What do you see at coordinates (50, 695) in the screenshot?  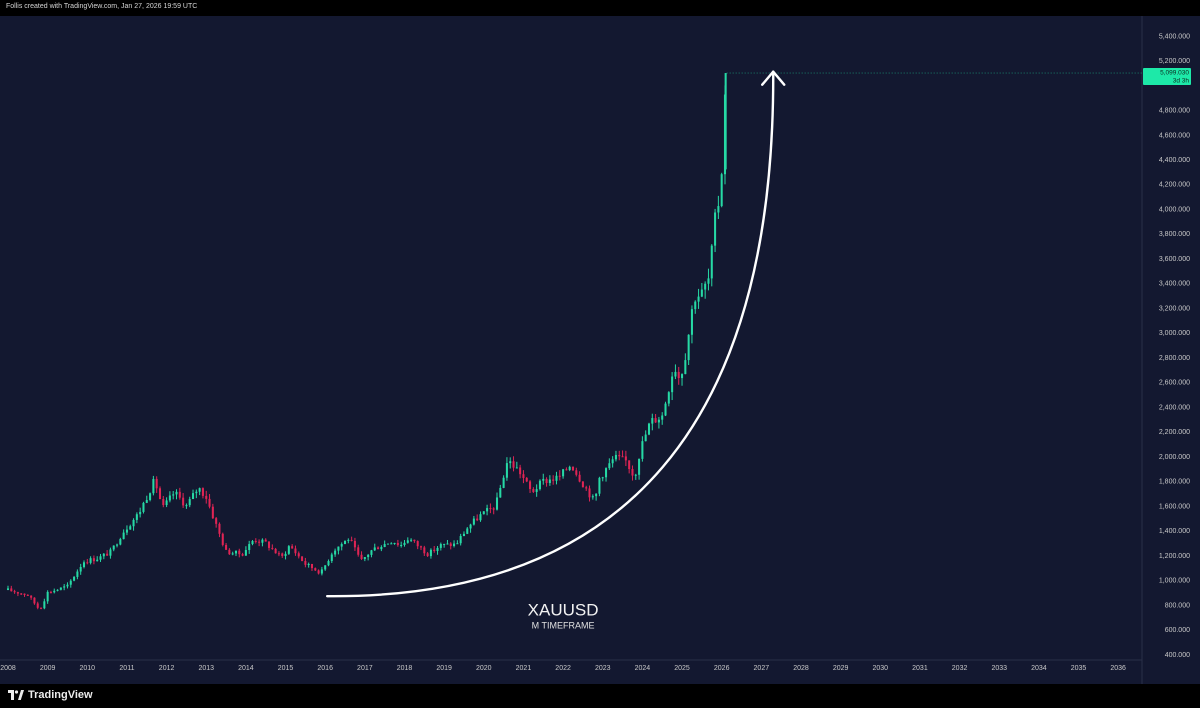 I see `tradingview-logo: TradingView` at bounding box center [50, 695].